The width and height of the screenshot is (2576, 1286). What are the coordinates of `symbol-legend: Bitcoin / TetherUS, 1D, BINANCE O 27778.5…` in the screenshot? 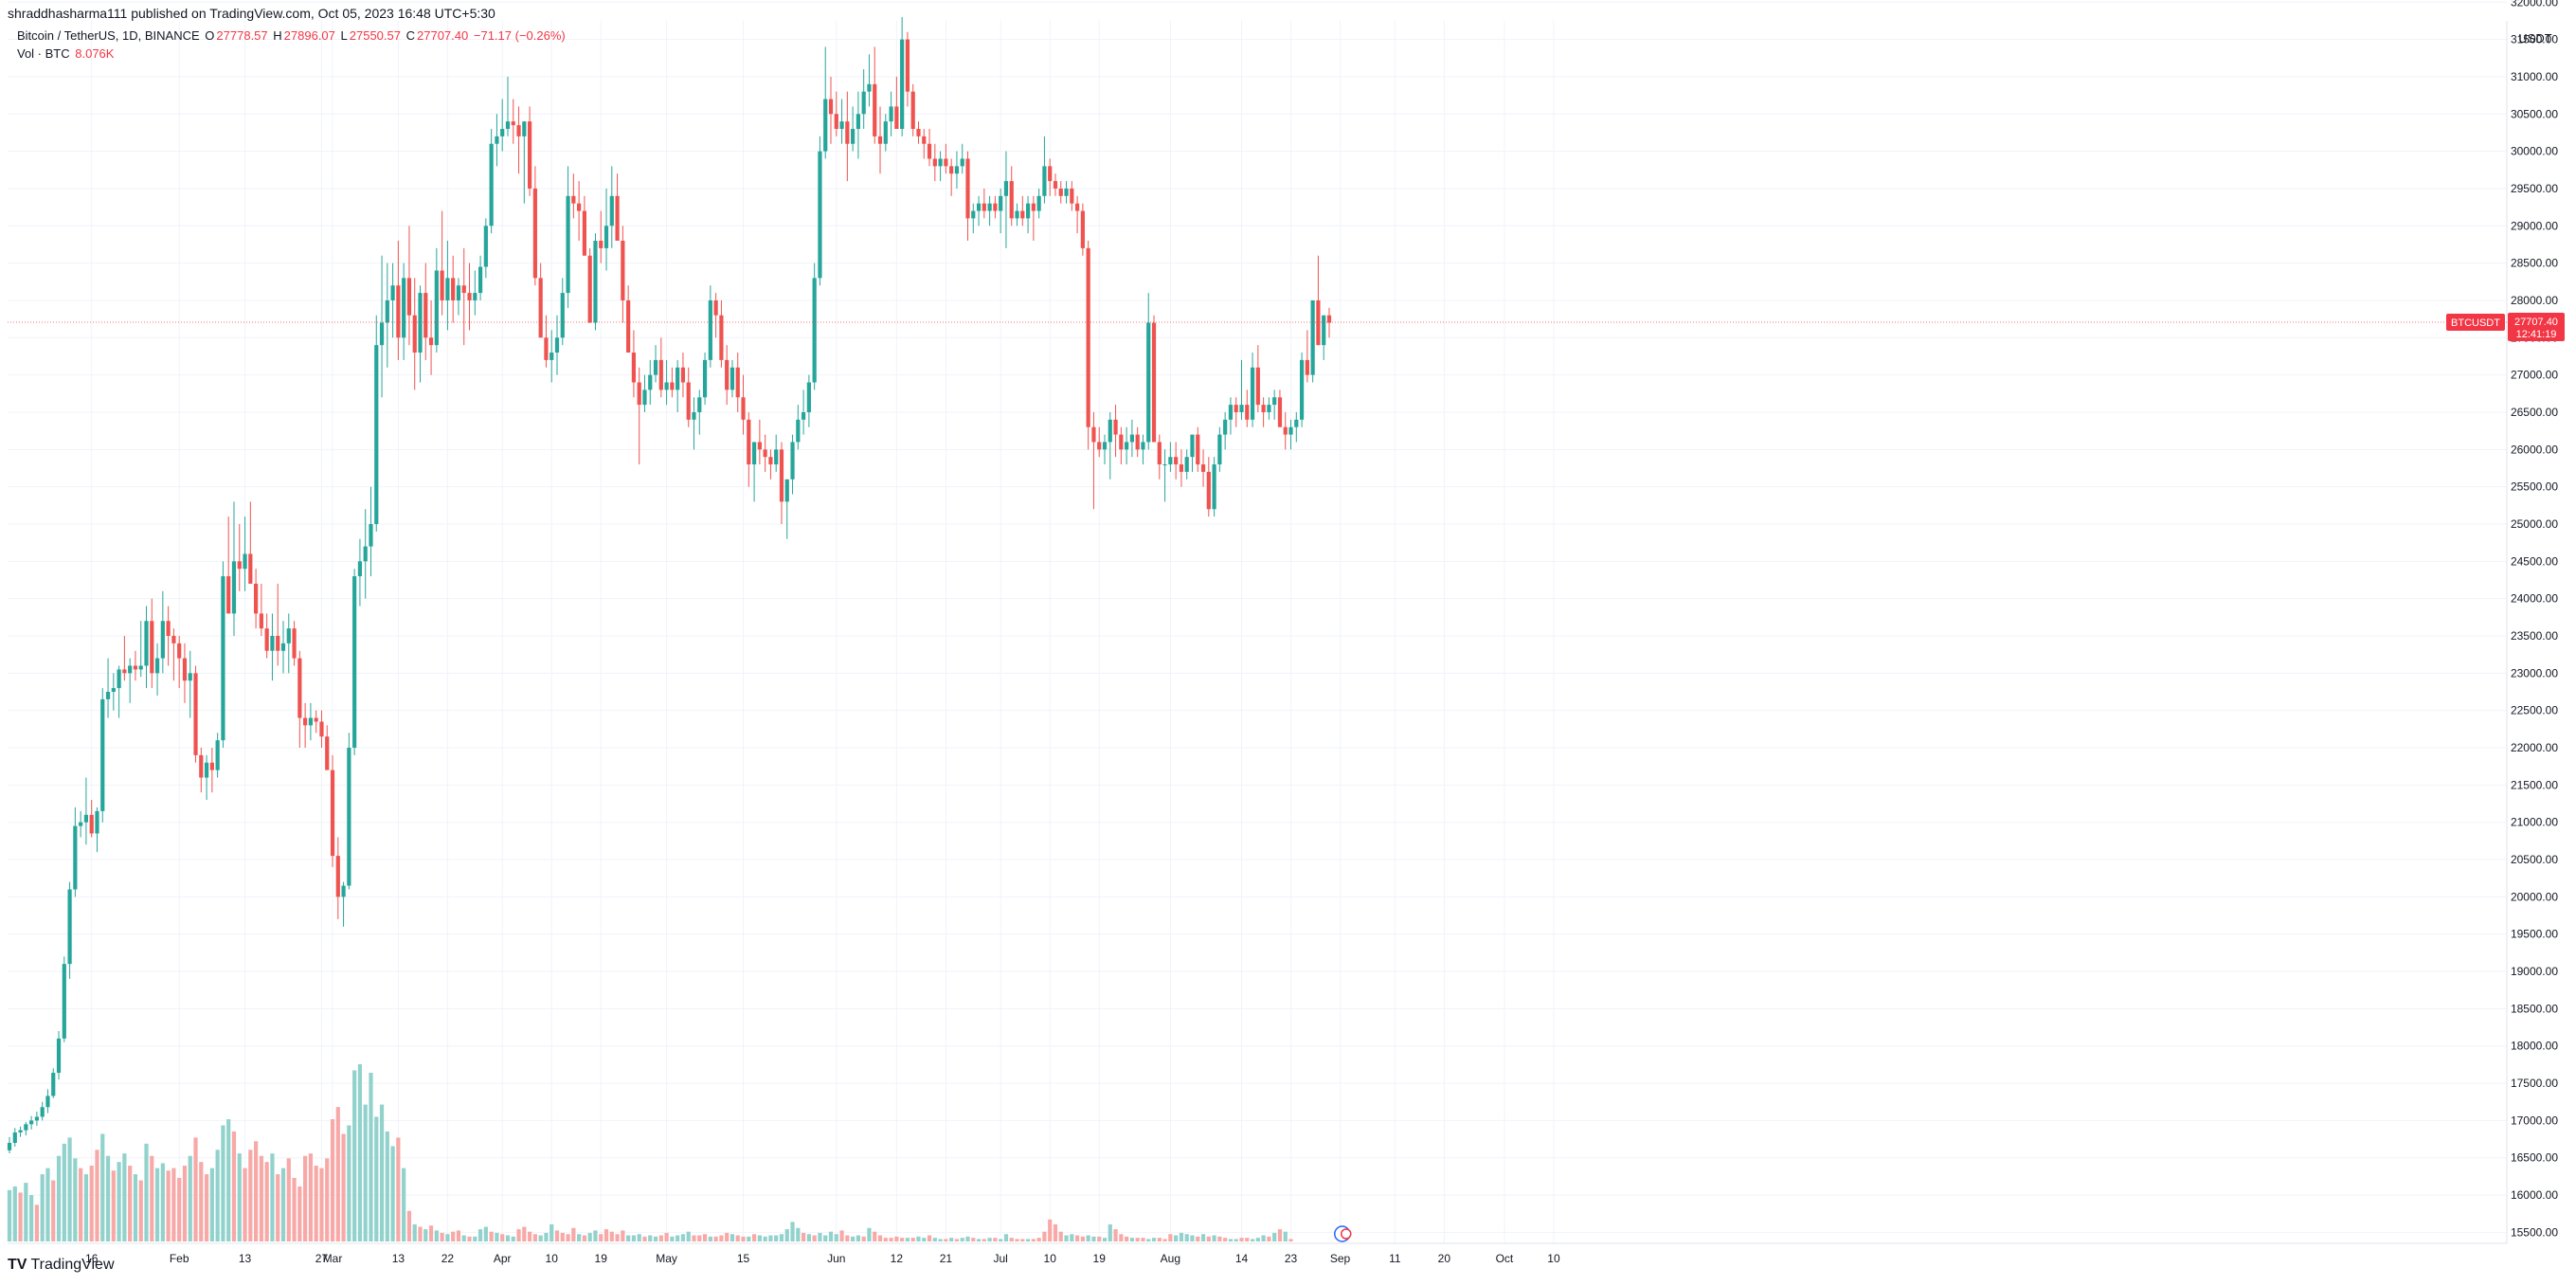 It's located at (292, 35).